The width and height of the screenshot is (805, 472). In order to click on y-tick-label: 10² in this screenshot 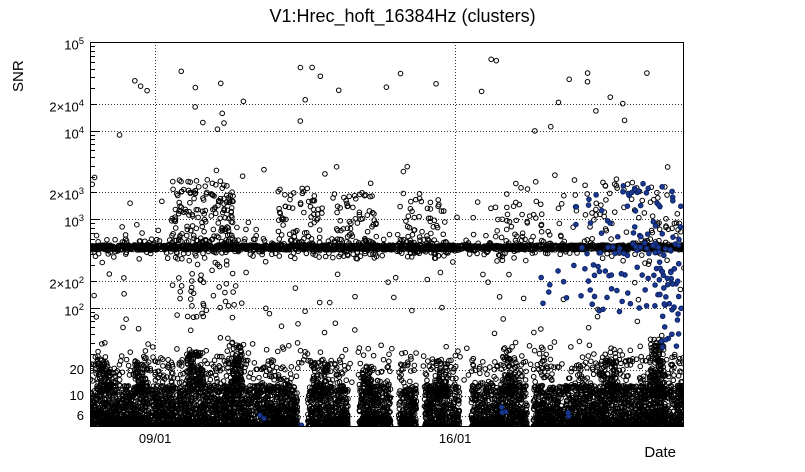, I will do `click(74, 310)`.